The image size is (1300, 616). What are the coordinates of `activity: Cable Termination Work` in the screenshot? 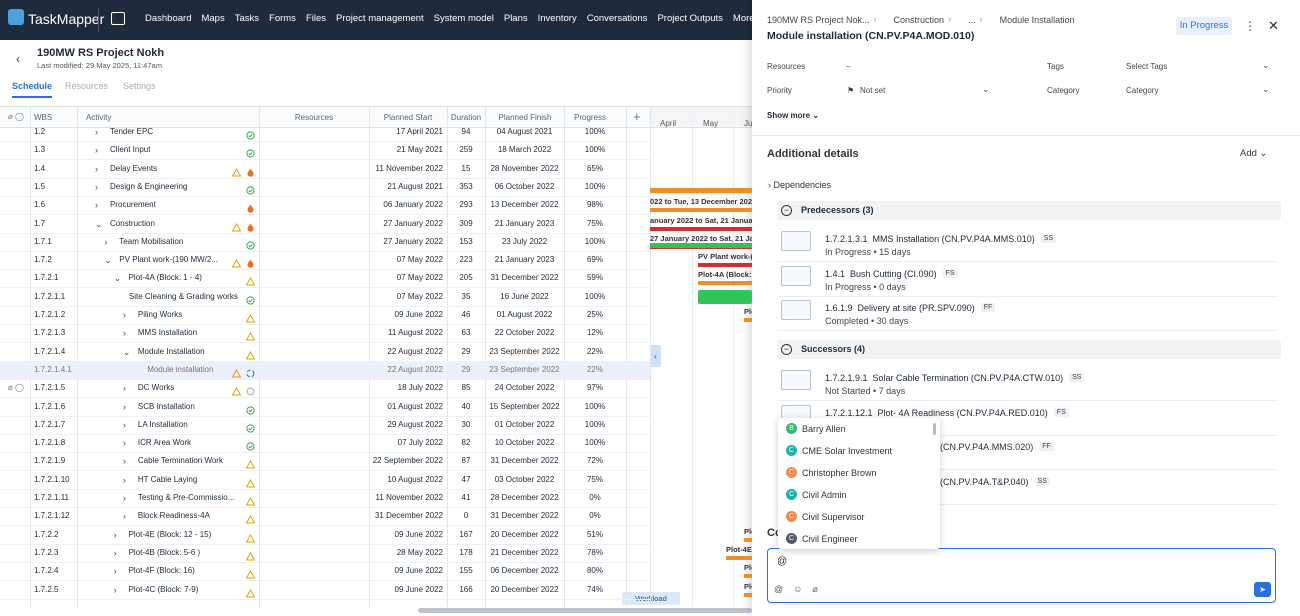 It's located at (180, 461).